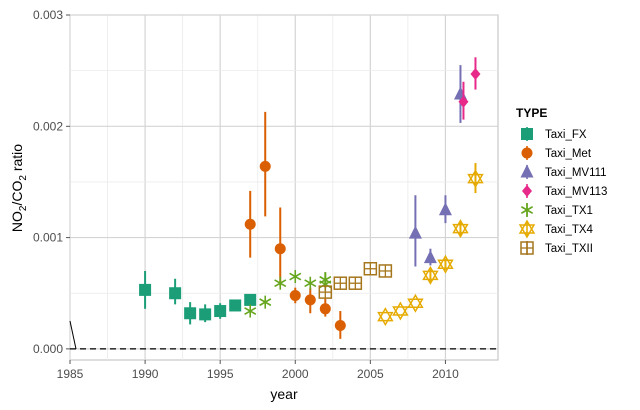 The width and height of the screenshot is (640, 410). What do you see at coordinates (576, 173) in the screenshot?
I see `legend-label-taxi-mv111: Taxi_MV111` at bounding box center [576, 173].